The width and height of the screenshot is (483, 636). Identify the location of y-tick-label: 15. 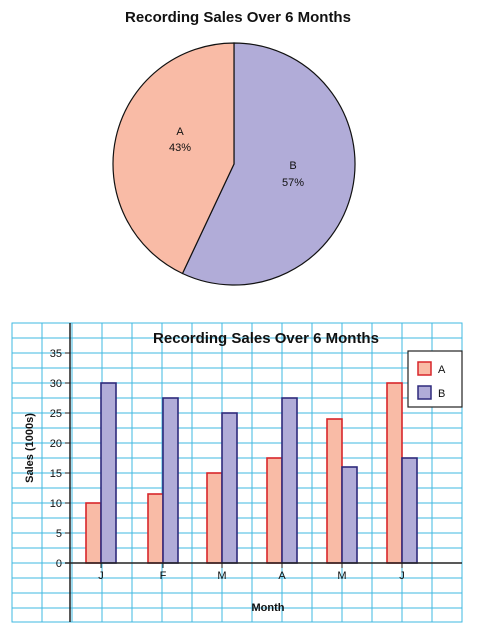
(56, 474).